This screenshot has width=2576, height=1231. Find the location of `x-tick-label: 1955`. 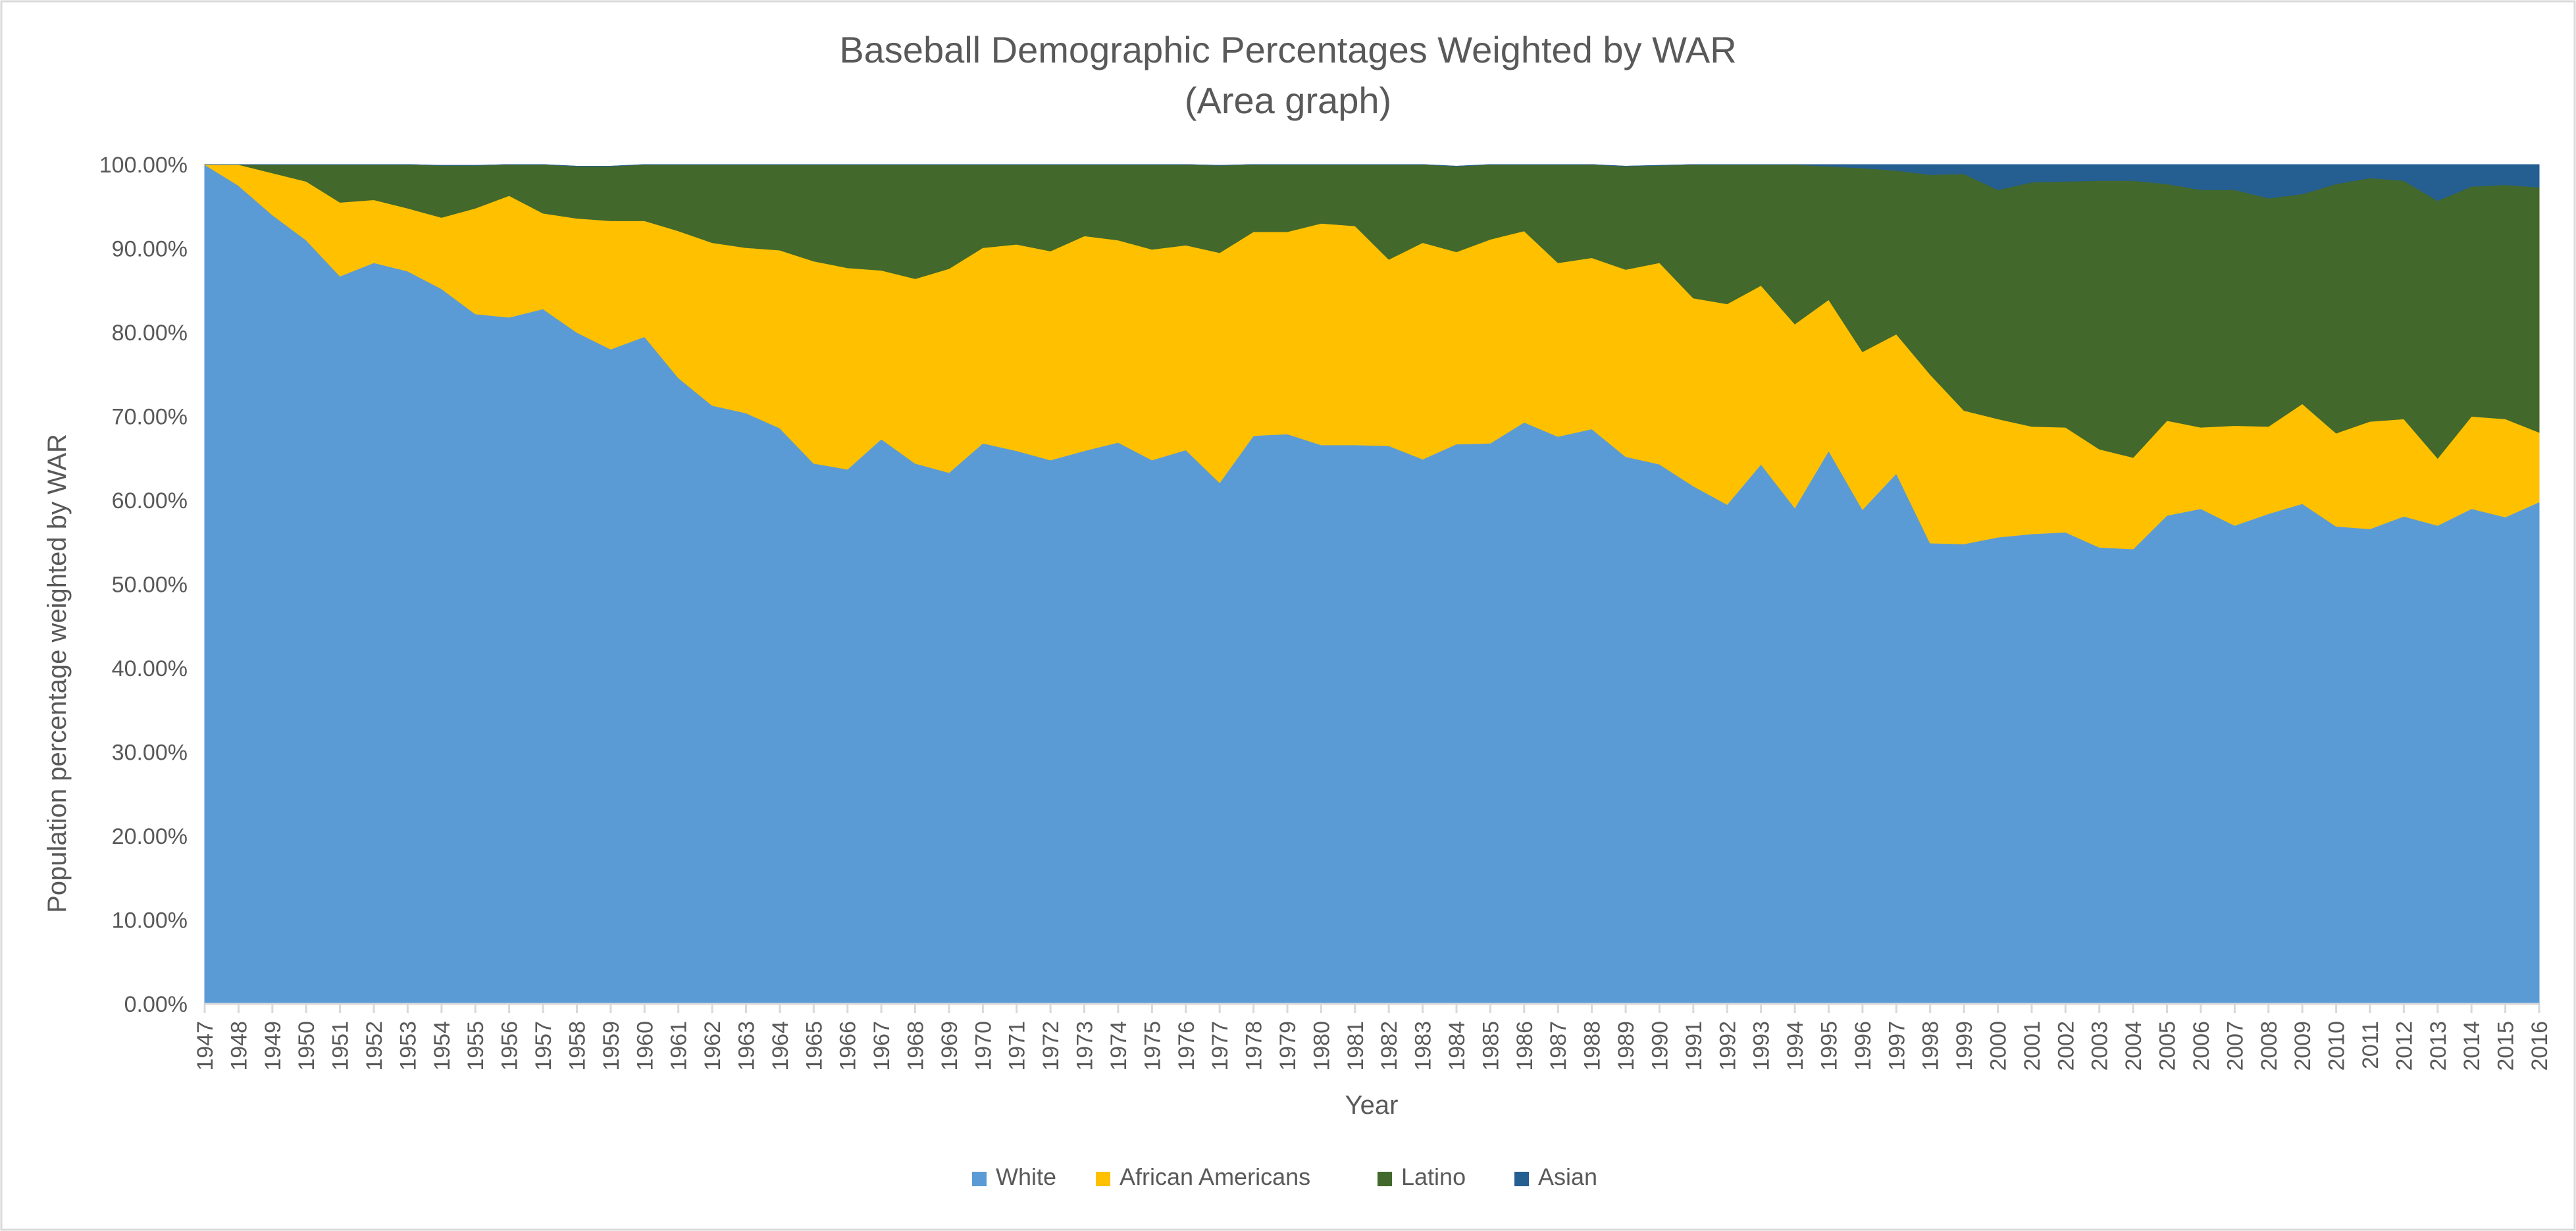

x-tick-label: 1955 is located at coordinates (475, 1046).